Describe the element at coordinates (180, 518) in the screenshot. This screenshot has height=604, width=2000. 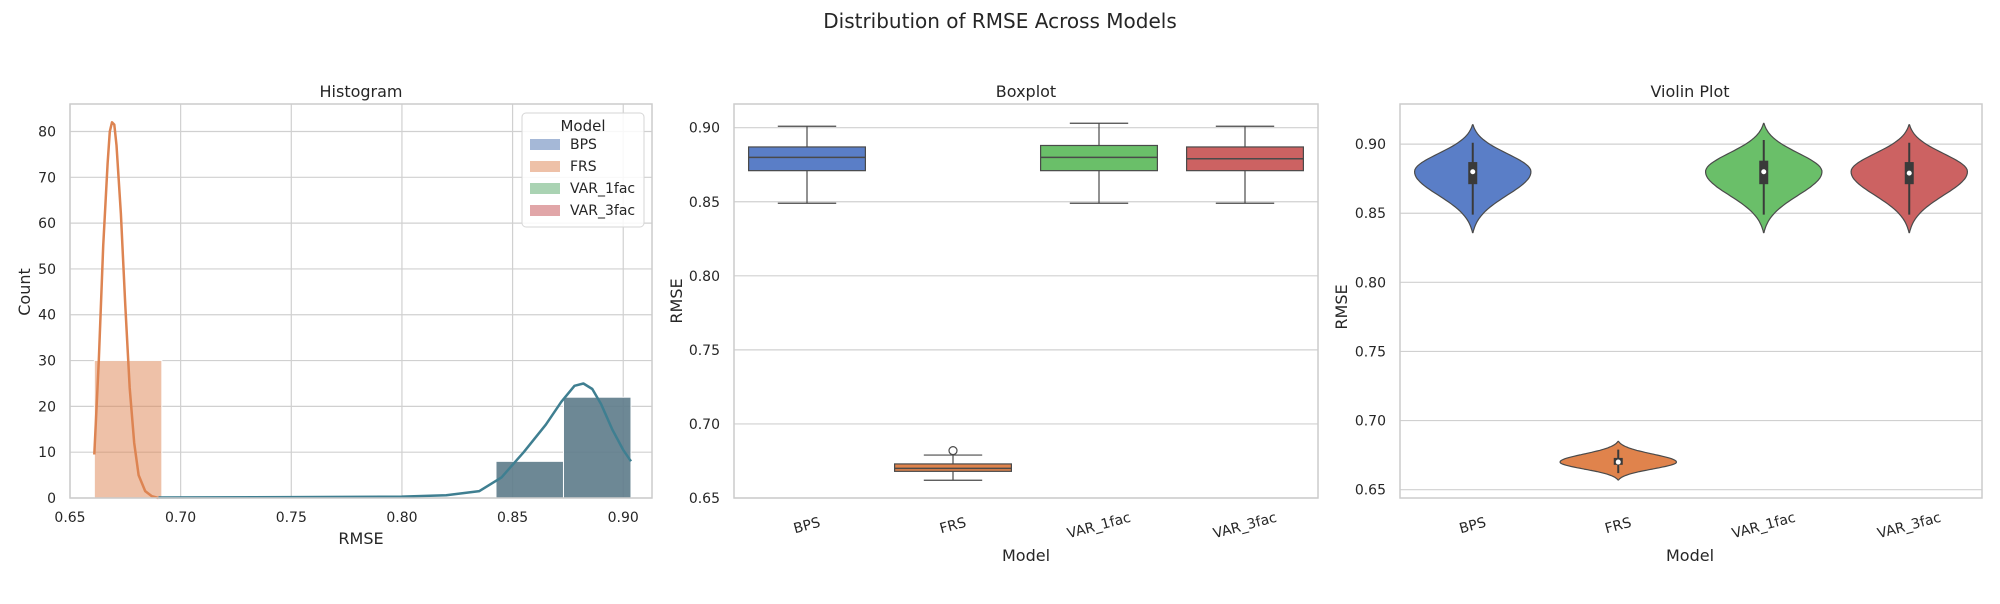
I see `histogram-x-tick-label: 0.70` at that location.